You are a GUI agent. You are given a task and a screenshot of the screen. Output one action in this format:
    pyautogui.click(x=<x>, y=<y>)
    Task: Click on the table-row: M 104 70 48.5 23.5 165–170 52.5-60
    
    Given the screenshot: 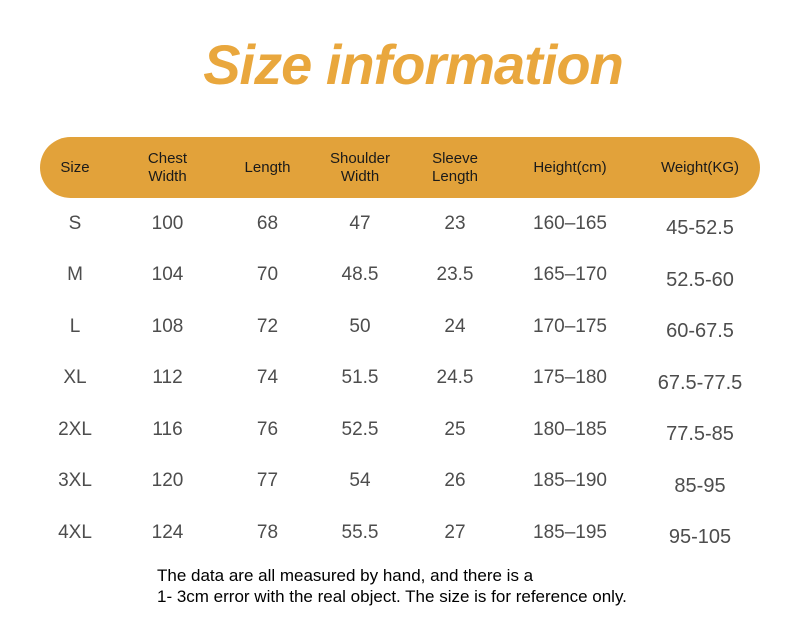 What is the action you would take?
    pyautogui.click(x=400, y=276)
    